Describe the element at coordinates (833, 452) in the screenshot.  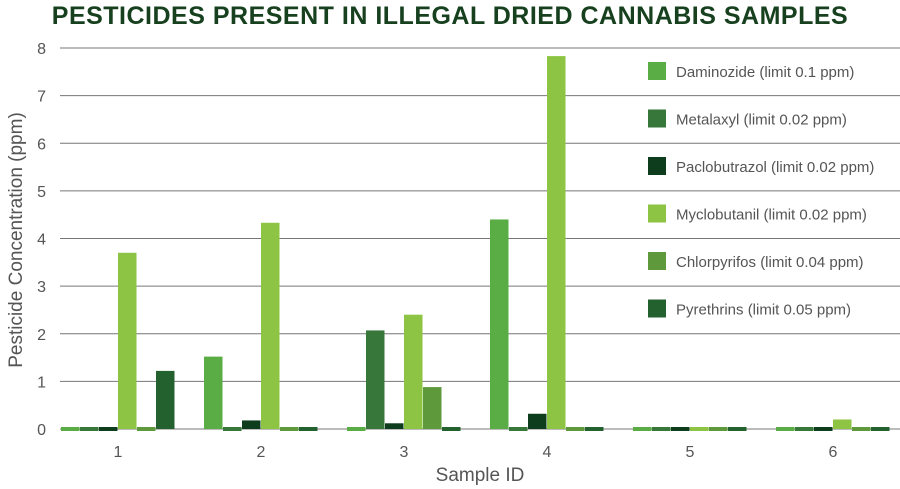
I see `x-tick-label: 6` at that location.